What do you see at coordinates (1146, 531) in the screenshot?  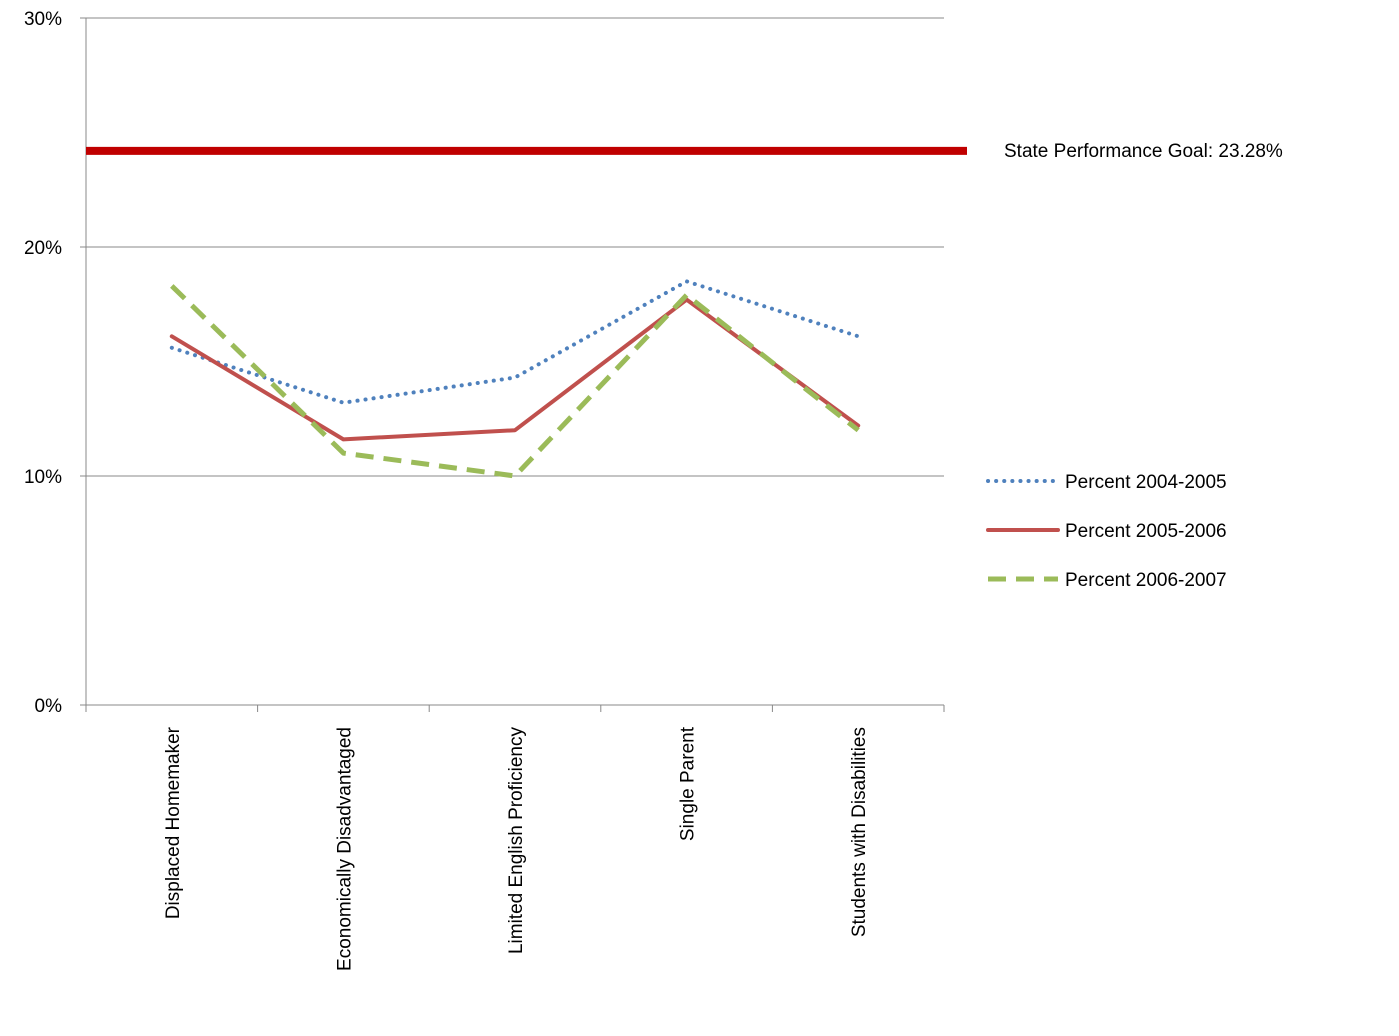 I see `legend-label: Percent 2005-2006` at bounding box center [1146, 531].